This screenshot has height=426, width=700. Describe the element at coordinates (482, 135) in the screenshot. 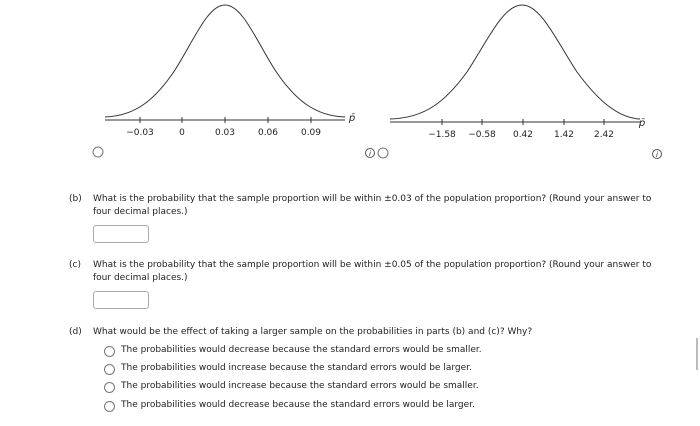

I see `tick-label: −0.58` at that location.